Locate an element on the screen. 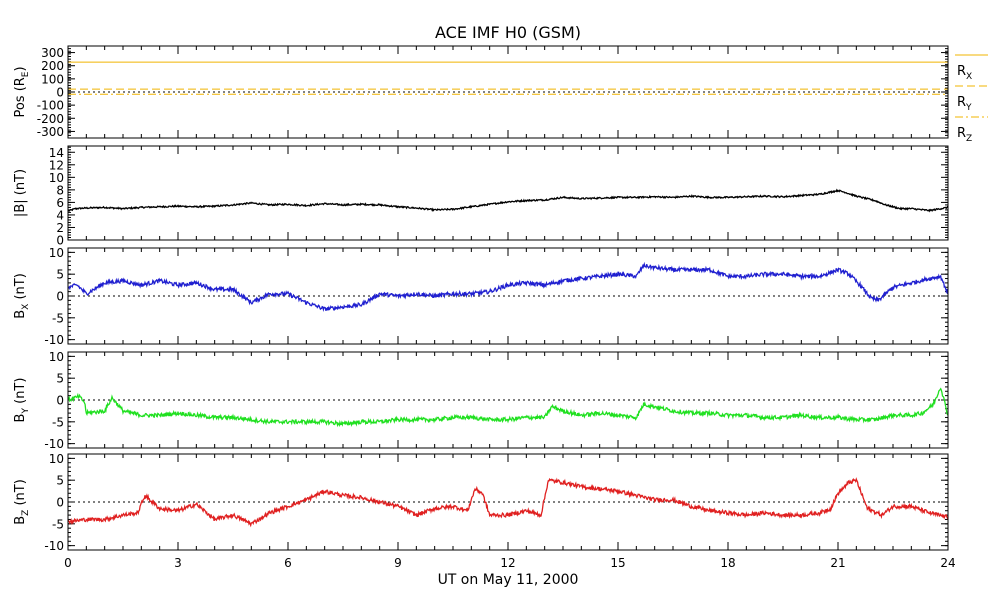 The image size is (993, 600). y-tick-label: 4 is located at coordinates (60, 215).